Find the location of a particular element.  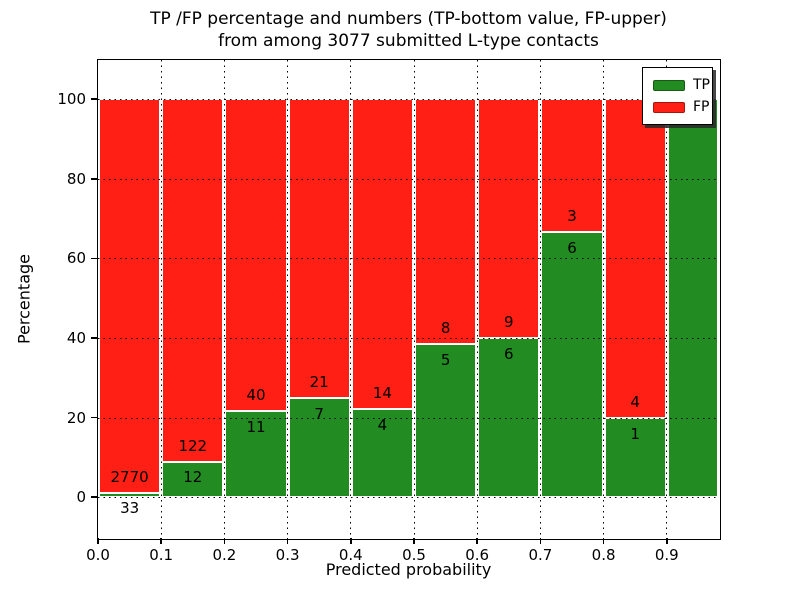

fp-count-label: 3 is located at coordinates (572, 215).